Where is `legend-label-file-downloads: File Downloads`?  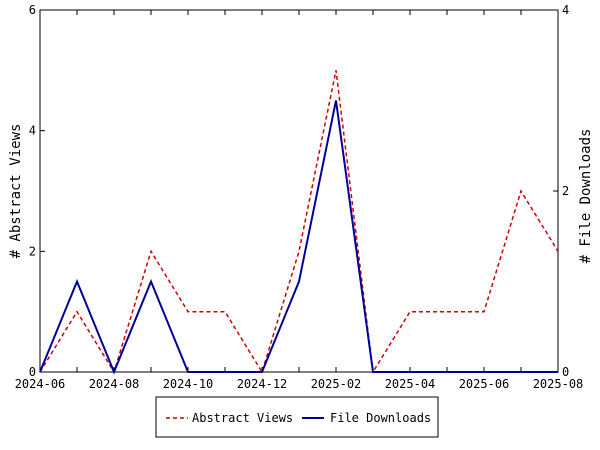 legend-label-file-downloads: File Downloads is located at coordinates (380, 418).